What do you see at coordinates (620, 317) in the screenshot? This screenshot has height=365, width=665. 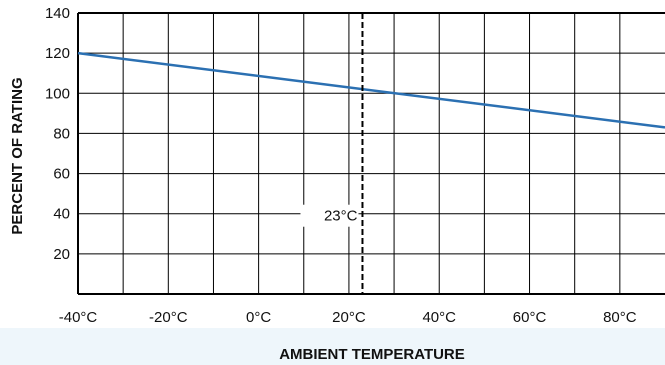 I see `x-tick-label: 80°C` at bounding box center [620, 317].